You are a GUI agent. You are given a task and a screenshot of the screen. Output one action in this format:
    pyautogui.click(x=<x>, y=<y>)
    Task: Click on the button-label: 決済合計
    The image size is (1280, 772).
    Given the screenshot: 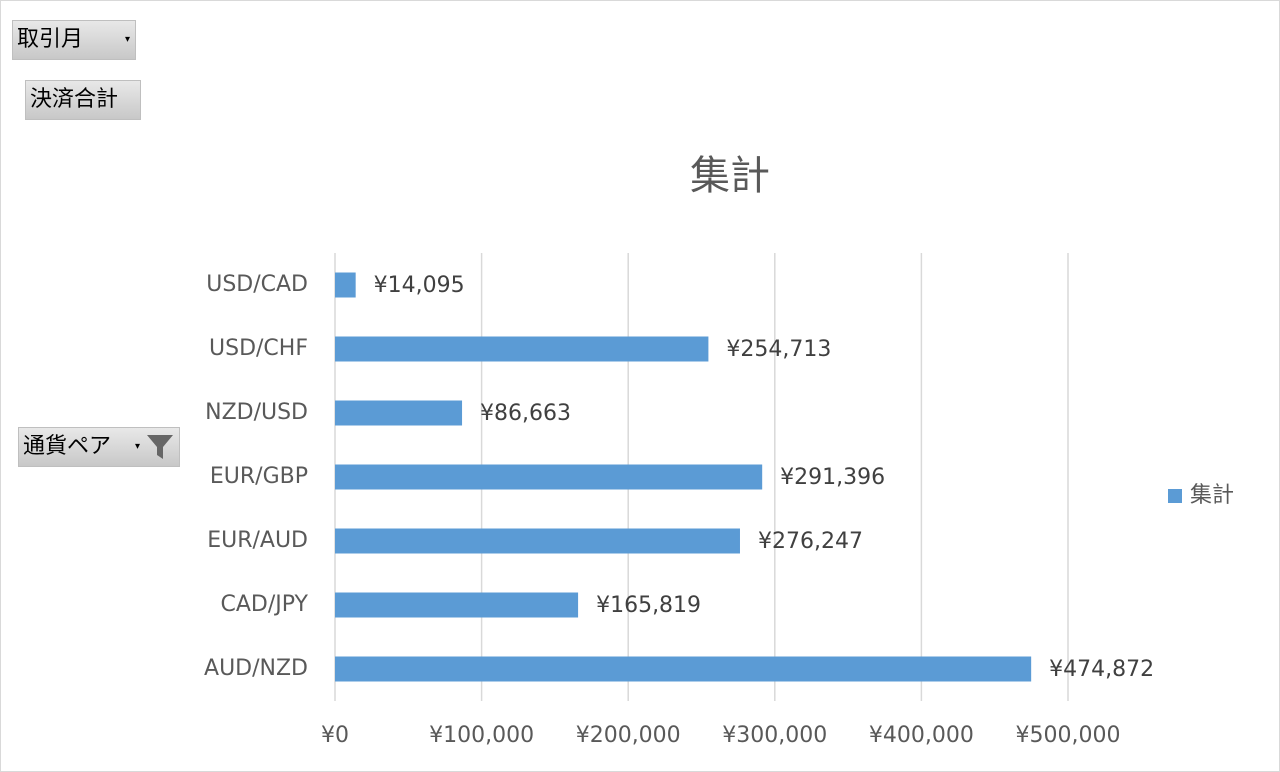 What is the action you would take?
    pyautogui.click(x=74, y=99)
    